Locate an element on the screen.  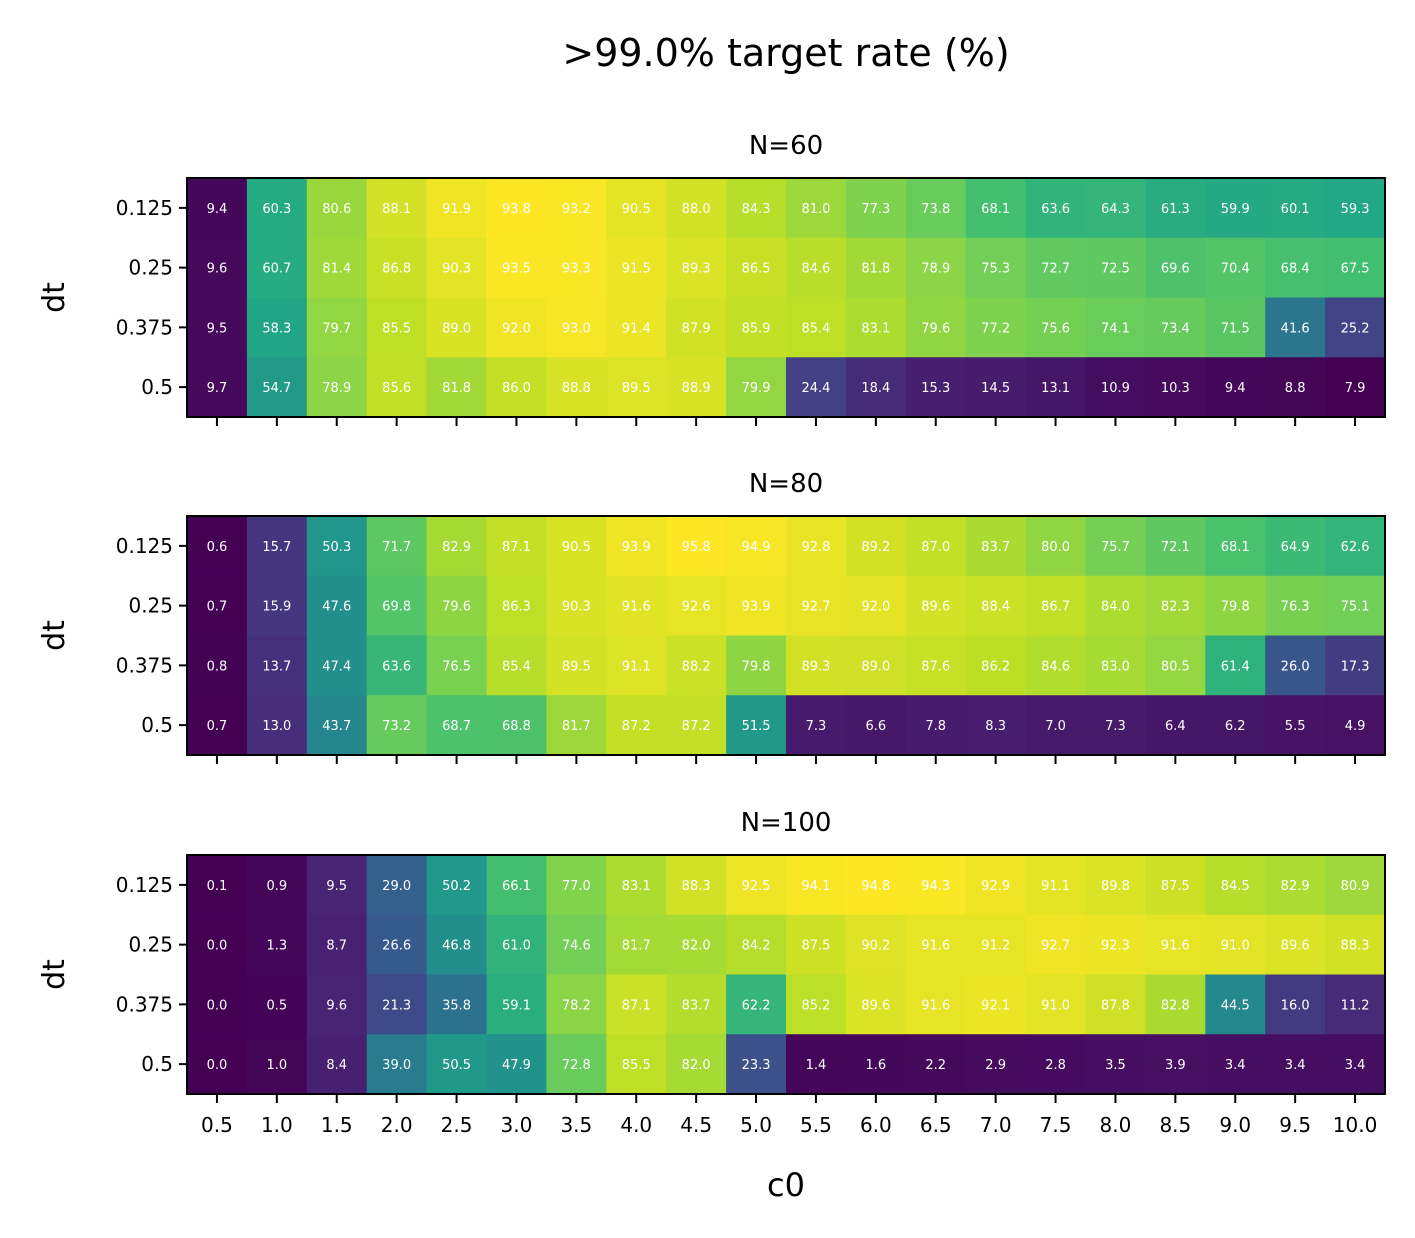
cell-value-label: 91.1 is located at coordinates (1055, 886).